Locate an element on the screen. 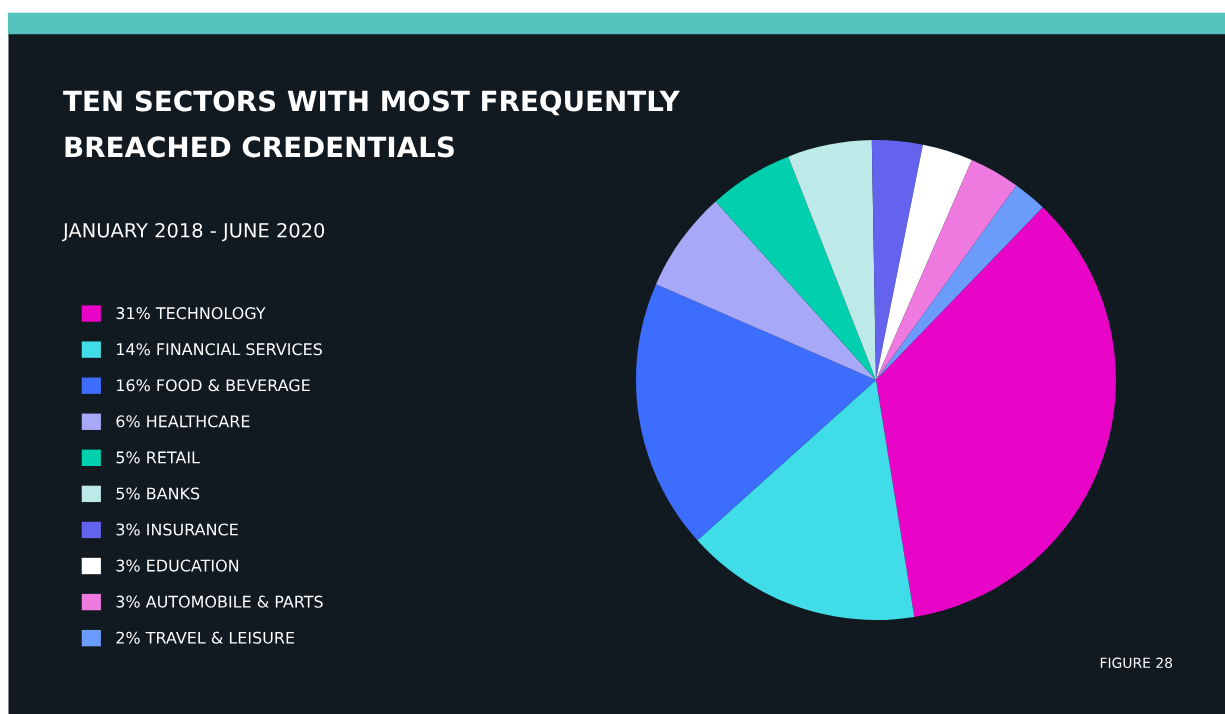  legend-label: 6% HEALTHCARE is located at coordinates (183, 421).